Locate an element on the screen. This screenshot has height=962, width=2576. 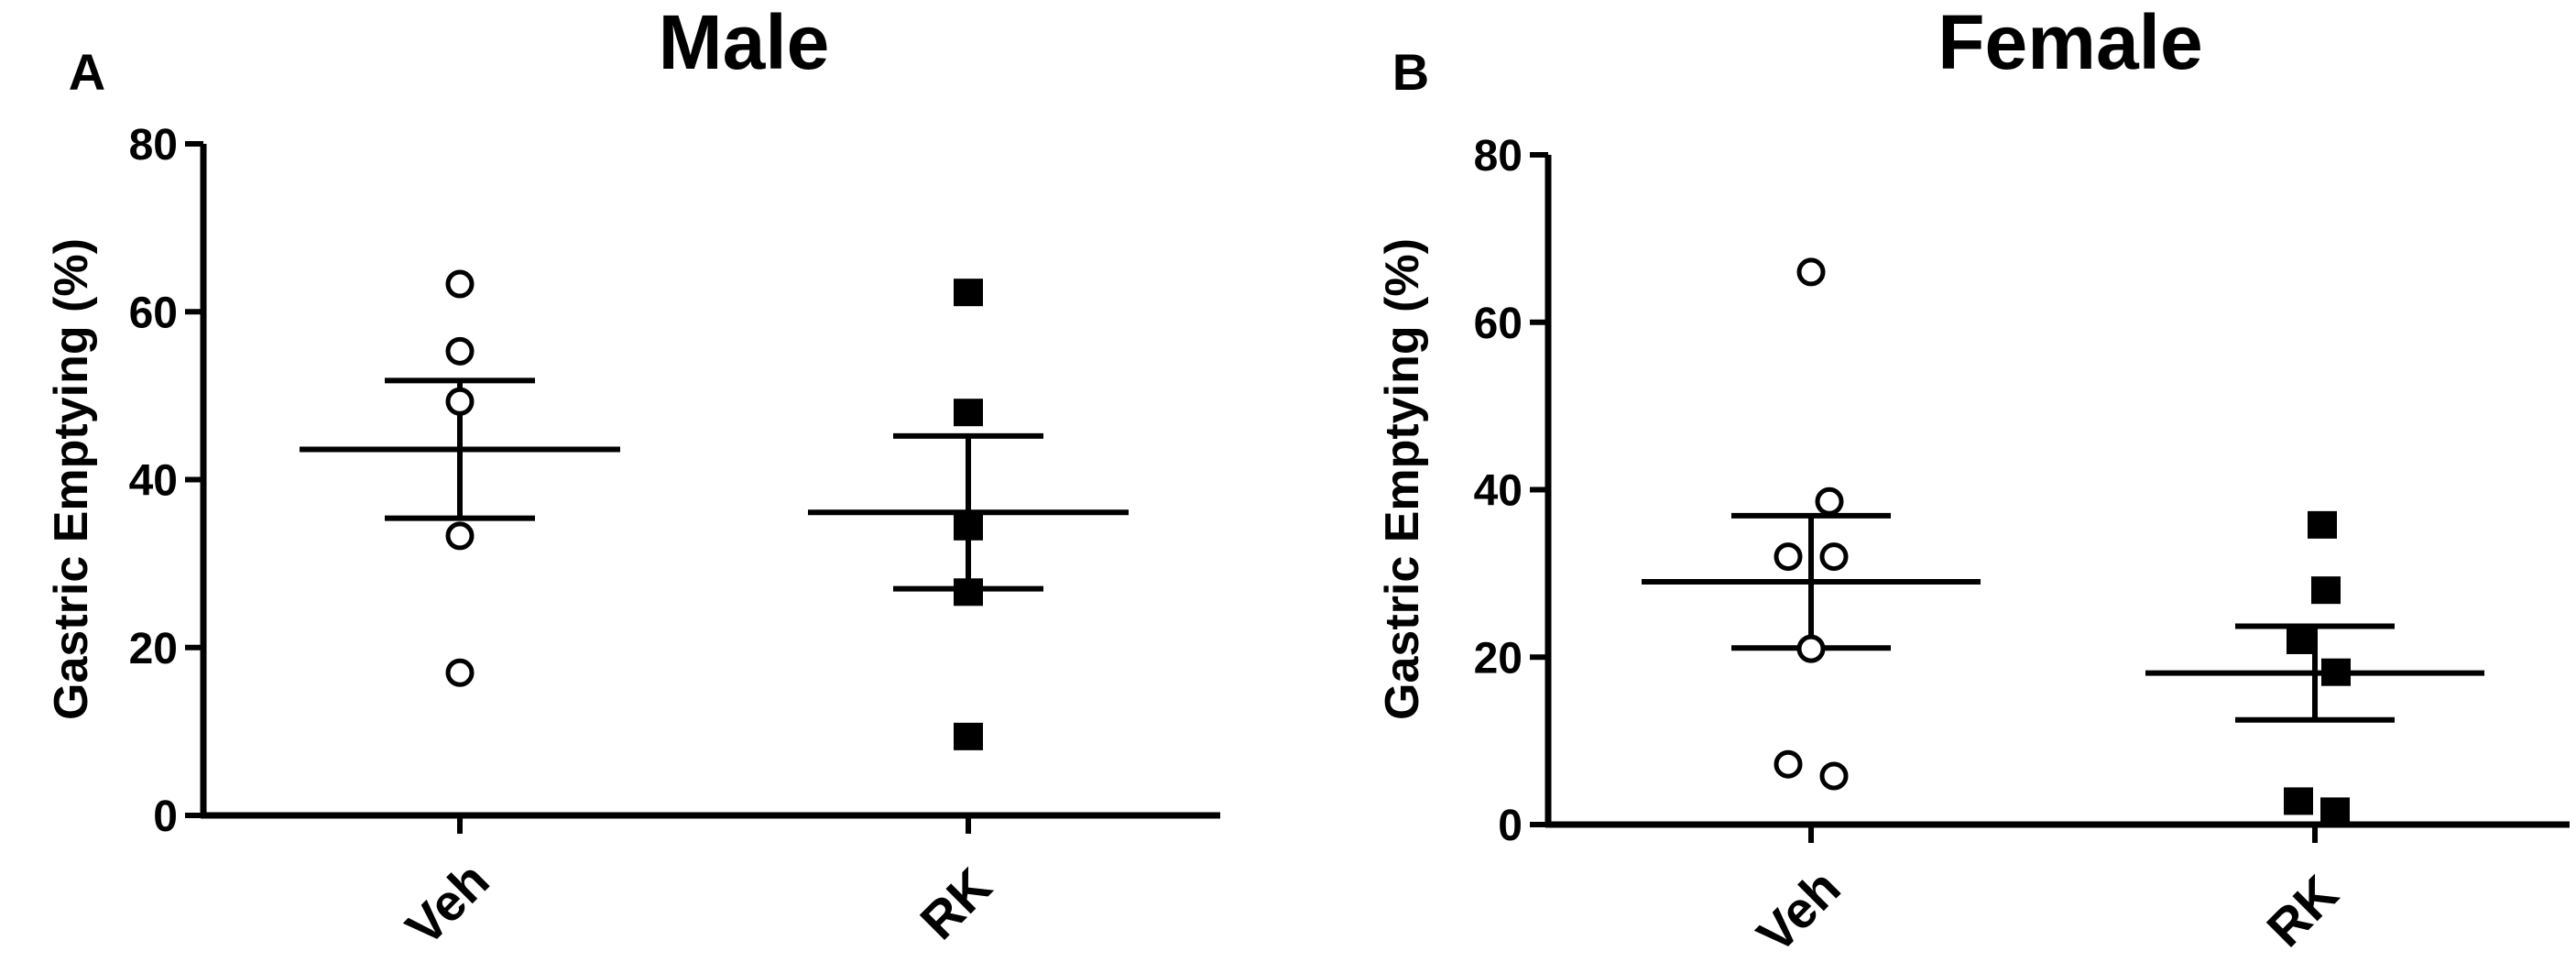
panel-label: A is located at coordinates (87, 72).